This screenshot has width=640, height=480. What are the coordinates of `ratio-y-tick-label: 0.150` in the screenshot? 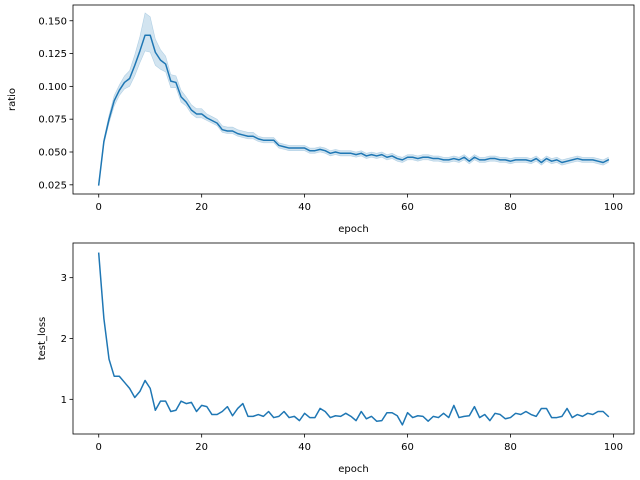 It's located at (52, 21).